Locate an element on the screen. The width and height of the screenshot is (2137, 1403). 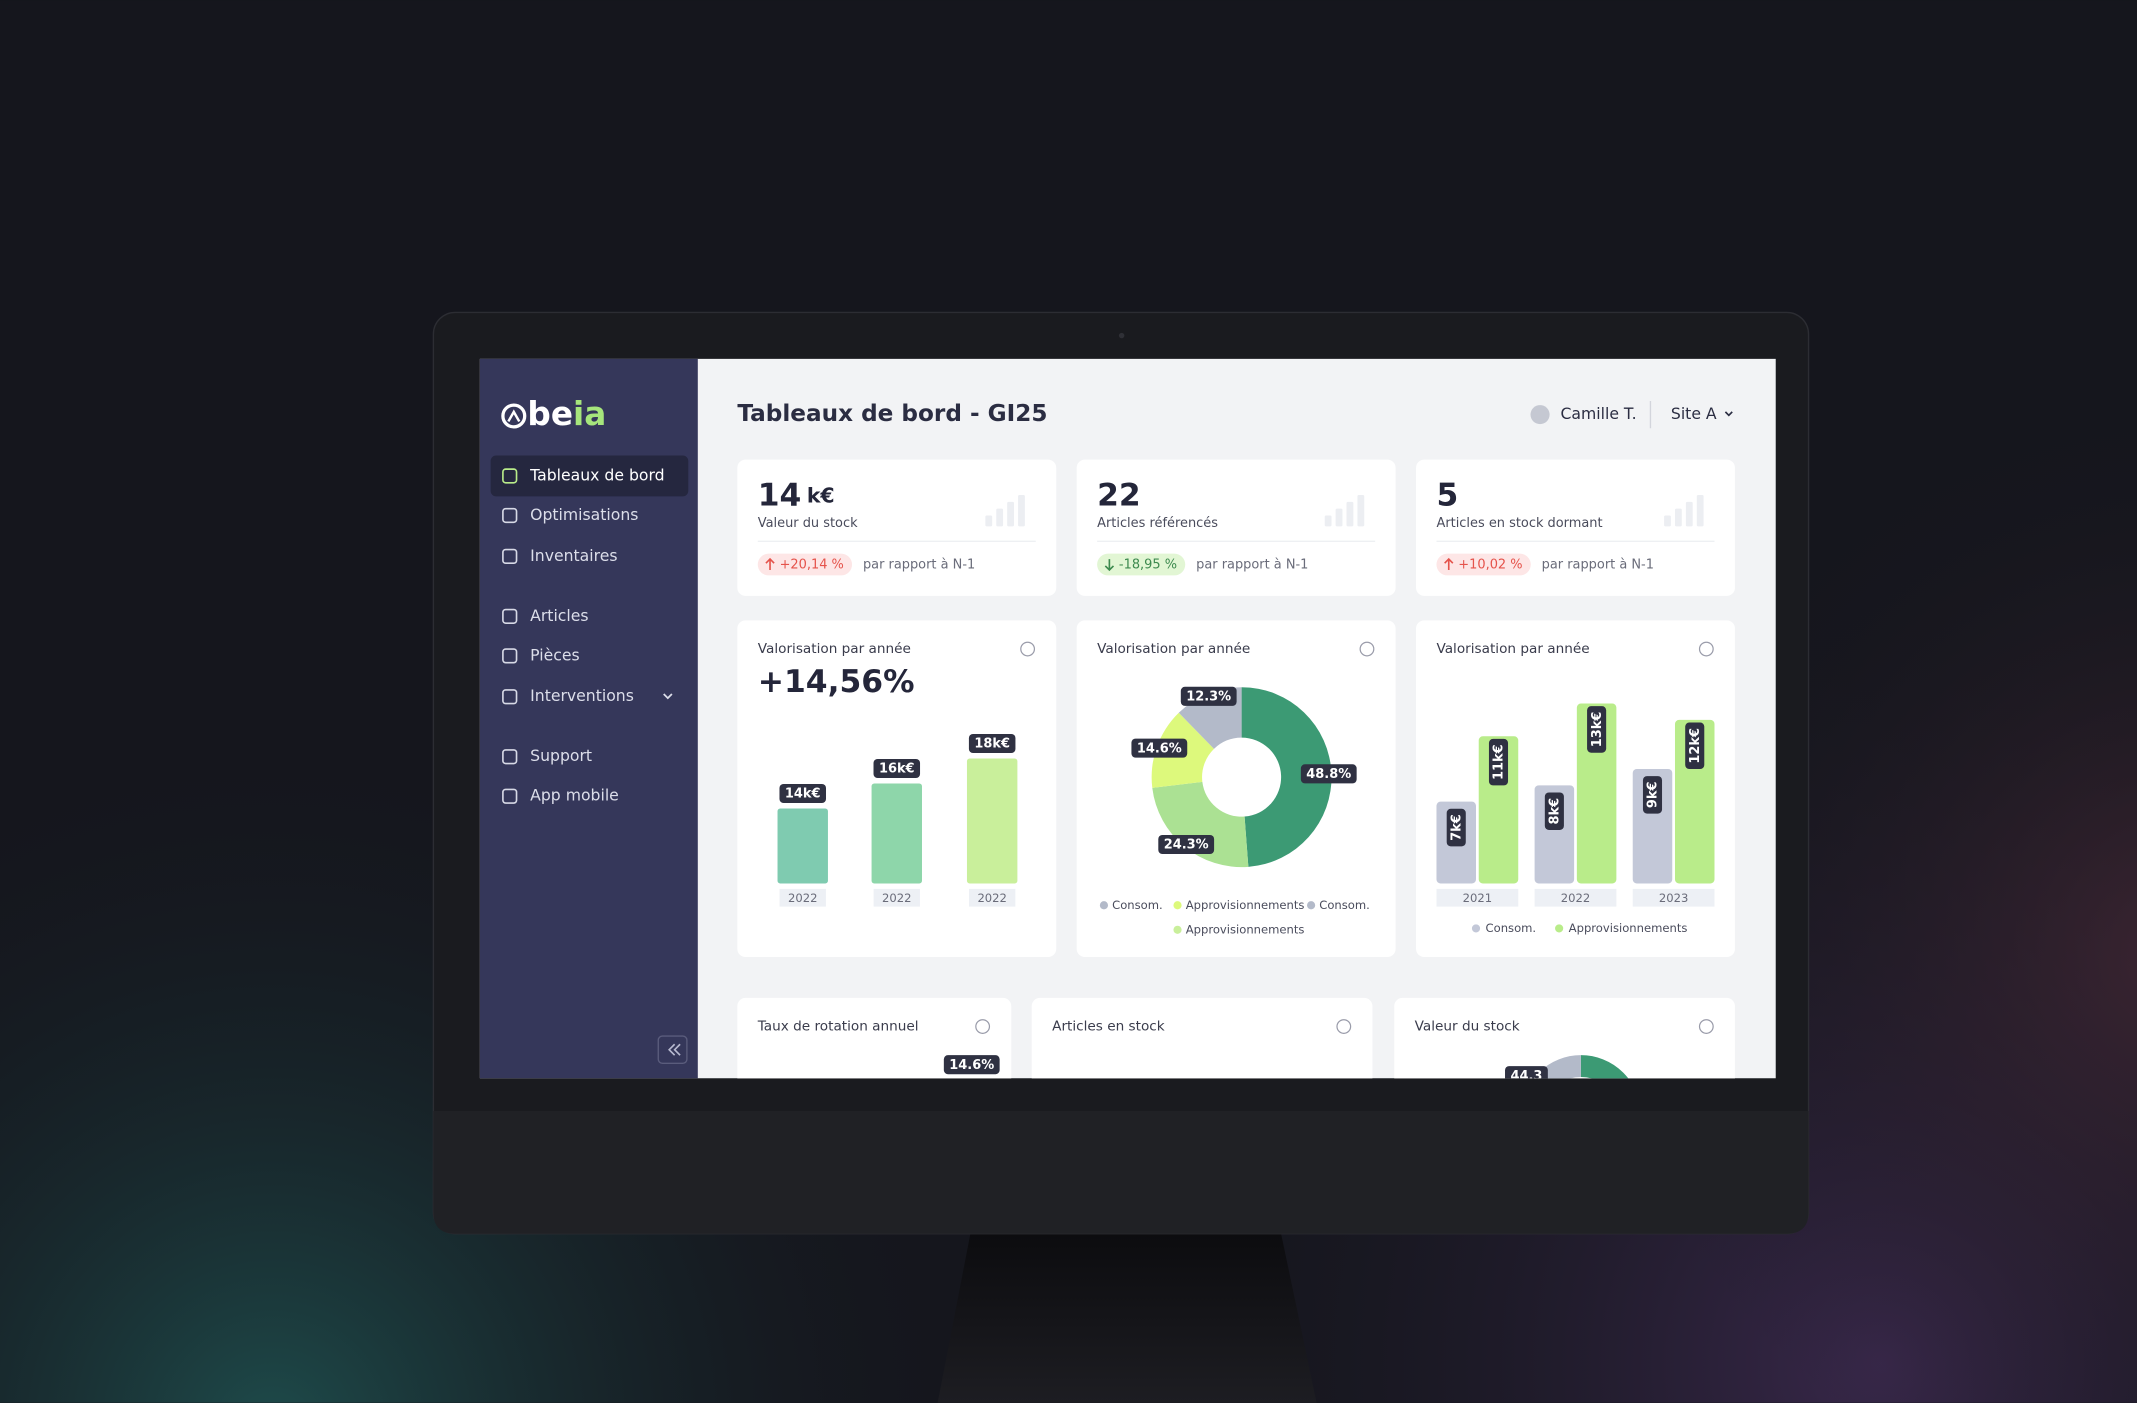
menu-item: Tableaux de bord is located at coordinates (589, 476).